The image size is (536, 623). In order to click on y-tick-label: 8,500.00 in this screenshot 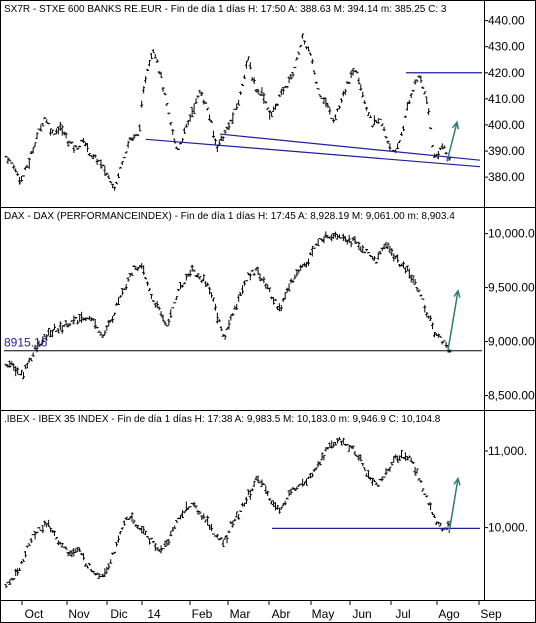, I will do `click(511, 396)`.